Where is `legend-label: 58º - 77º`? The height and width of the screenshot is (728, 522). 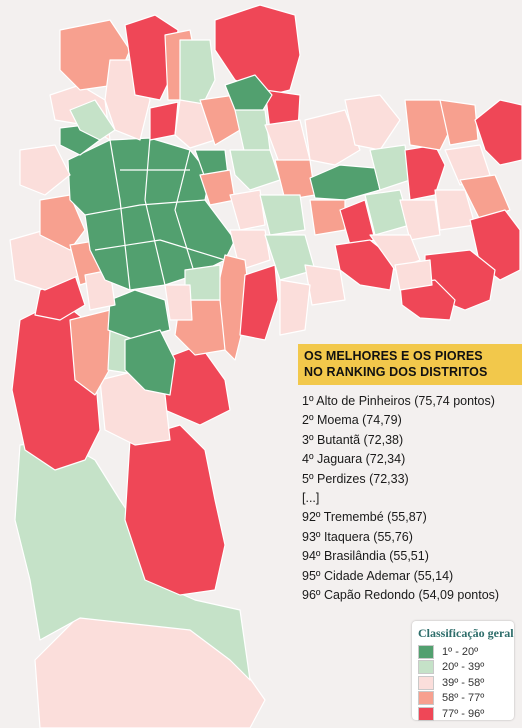 legend-label: 58º - 77º is located at coordinates (463, 698).